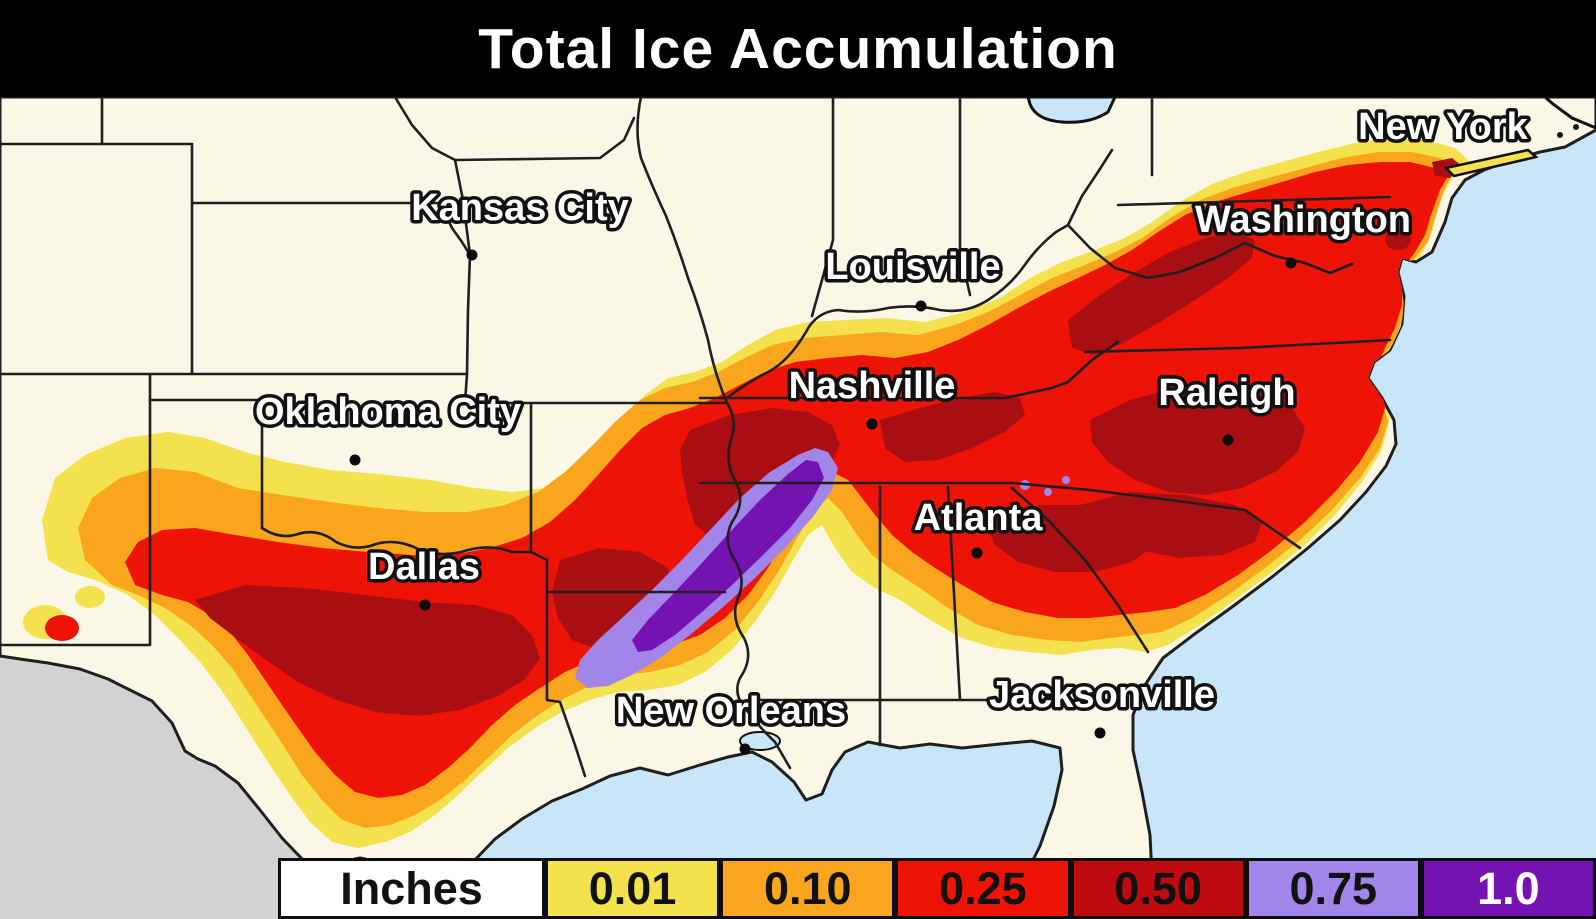 This screenshot has height=919, width=1596. What do you see at coordinates (1102, 695) in the screenshot?
I see `city-label-jacksonville: Jacksonville` at bounding box center [1102, 695].